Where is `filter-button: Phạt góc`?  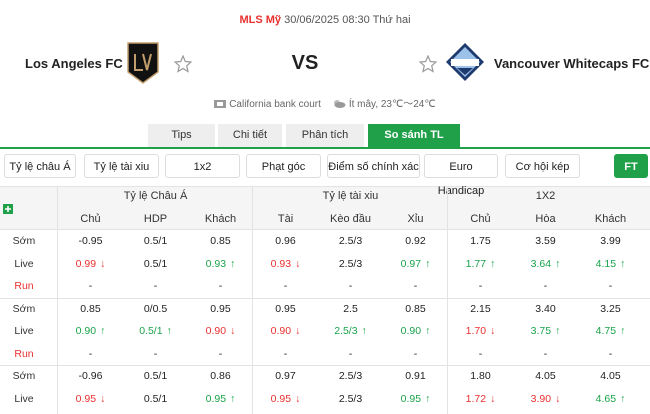
filter-button: Phạt góc is located at coordinates (283, 166).